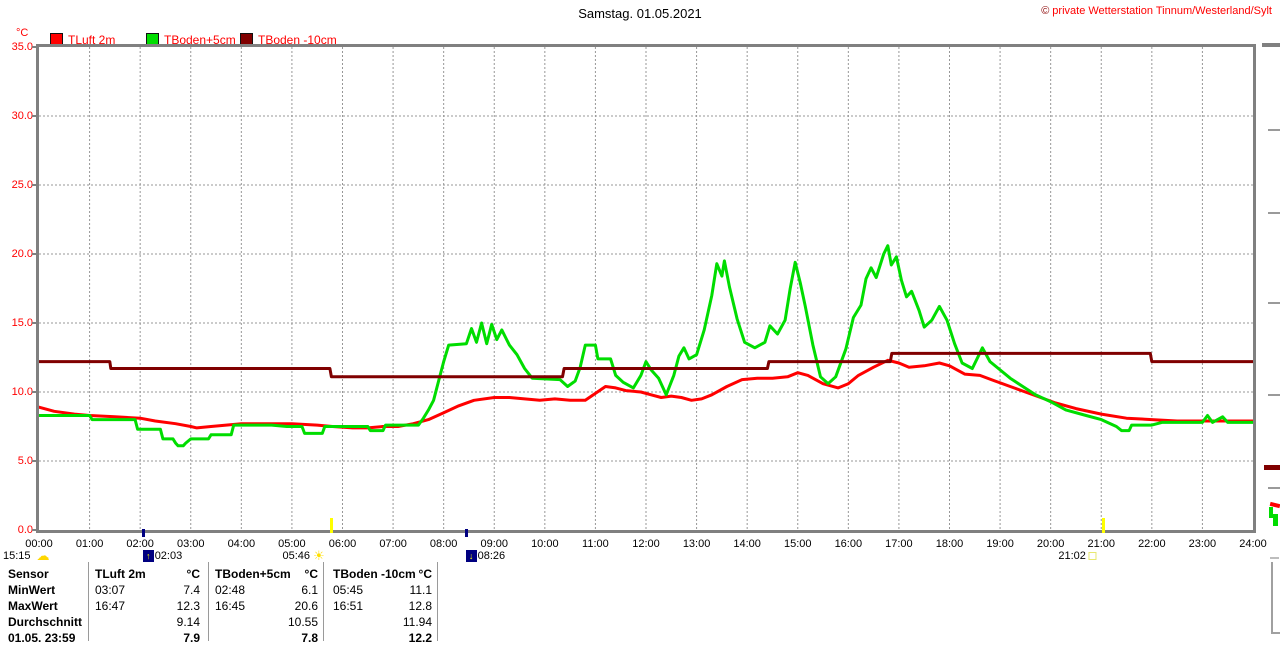 The width and height of the screenshot is (1280, 645). Describe the element at coordinates (747, 544) in the screenshot. I see `x-axis-tick-label: 14:00` at that location.